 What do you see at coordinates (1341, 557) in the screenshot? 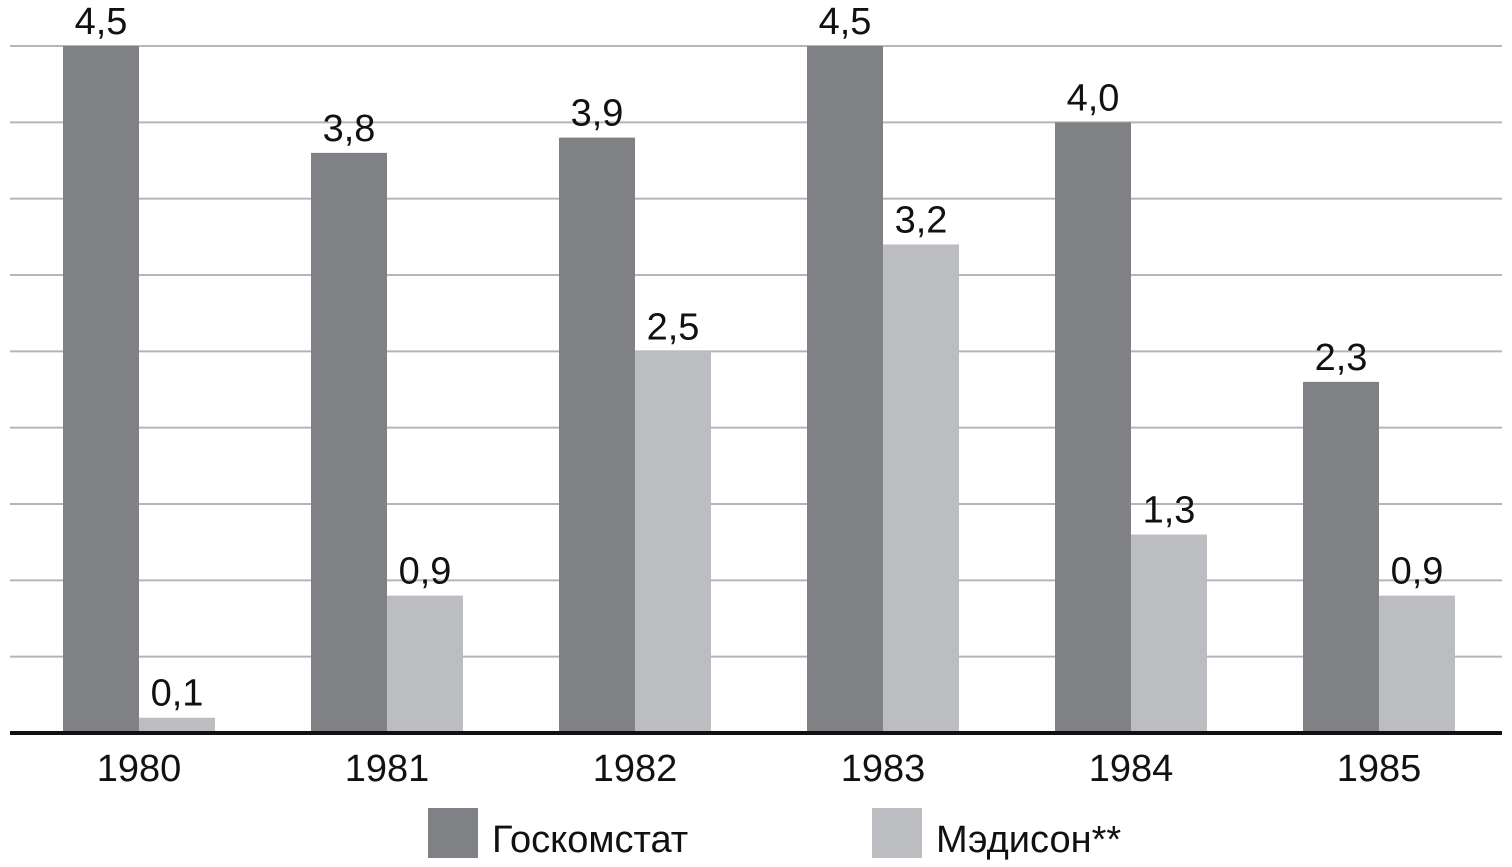
I see `bar-goskomstat-1985` at bounding box center [1341, 557].